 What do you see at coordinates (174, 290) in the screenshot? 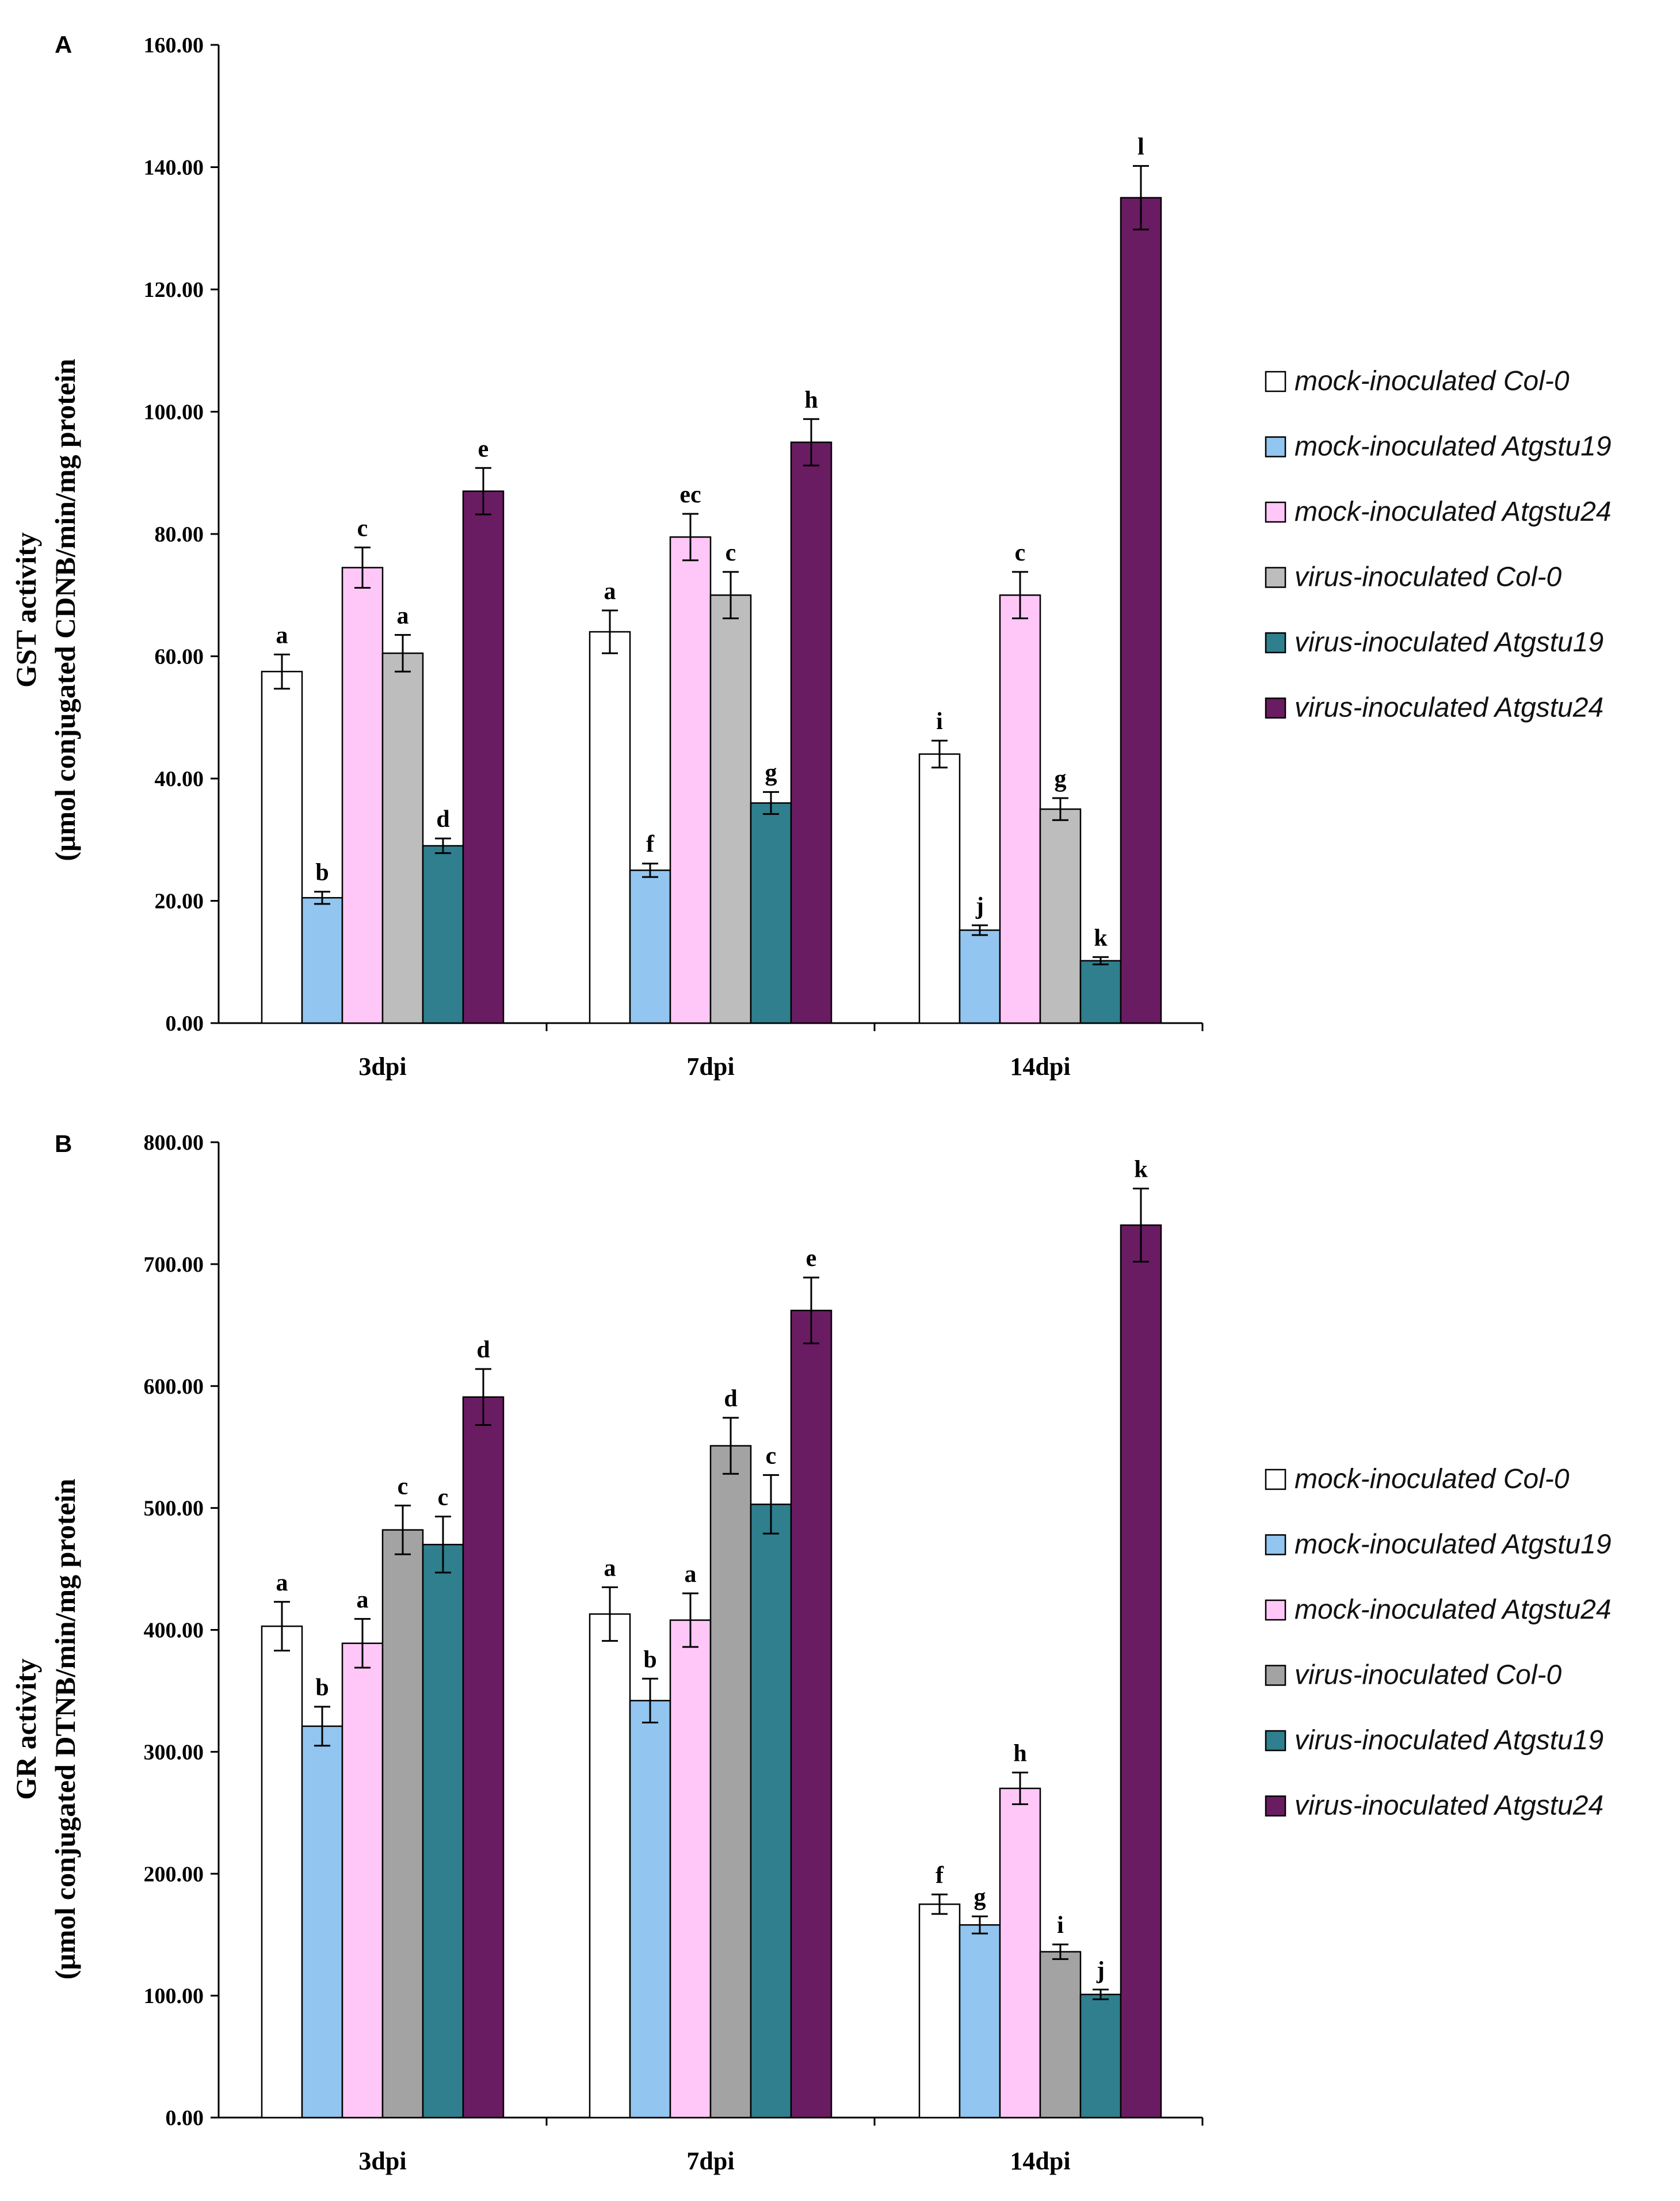
I see `y-tick-label: 120.00` at bounding box center [174, 290].